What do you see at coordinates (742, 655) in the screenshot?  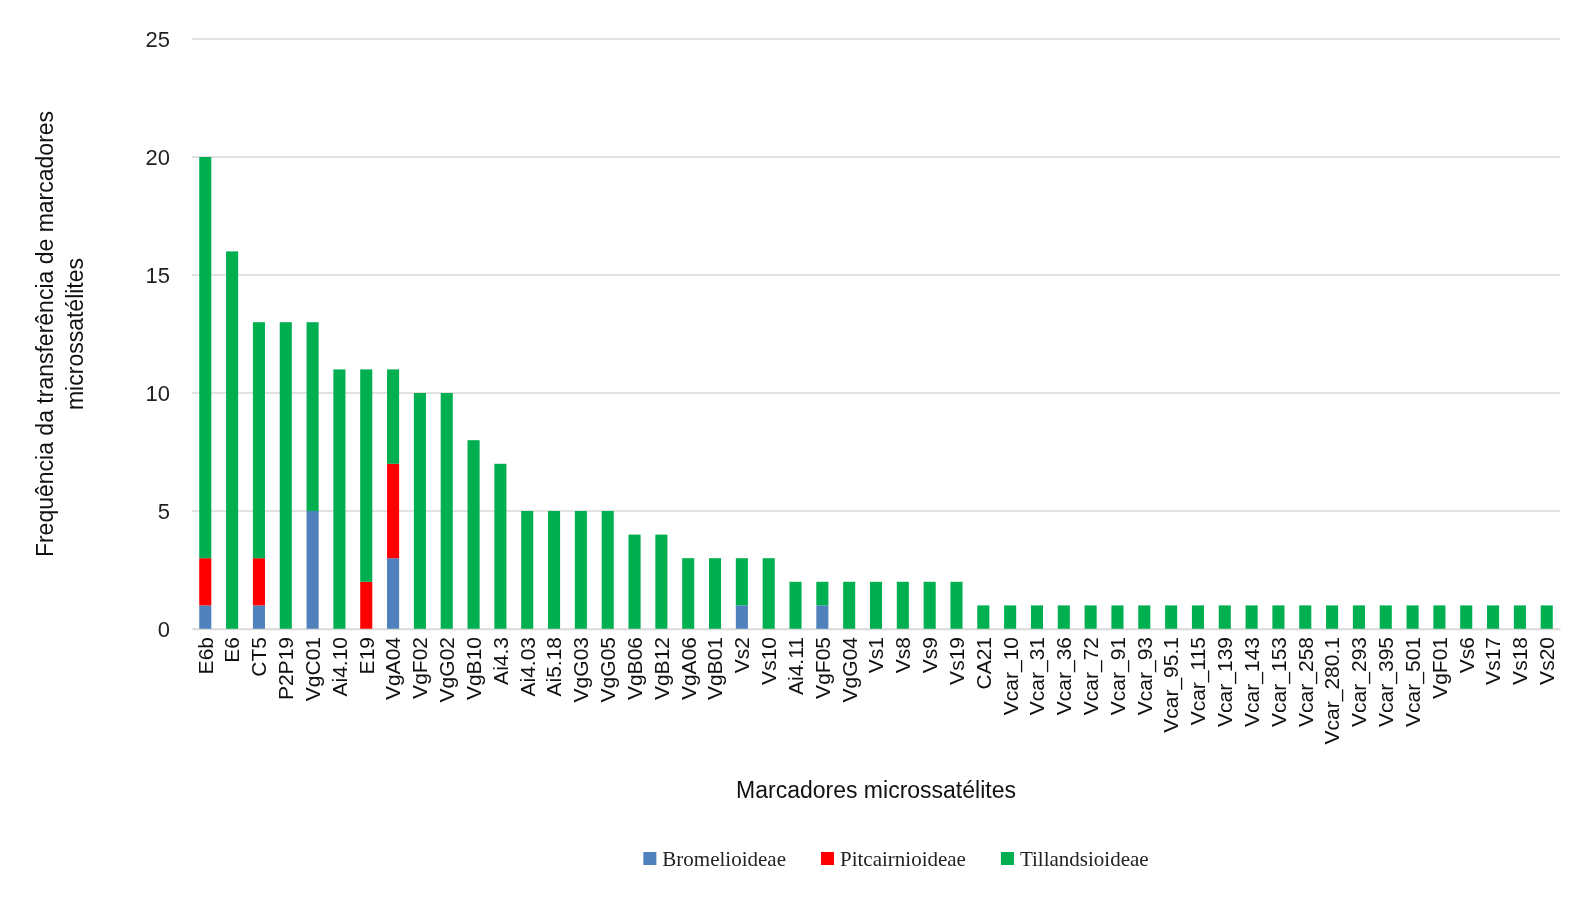 I see `x-tick-label: Vs2` at bounding box center [742, 655].